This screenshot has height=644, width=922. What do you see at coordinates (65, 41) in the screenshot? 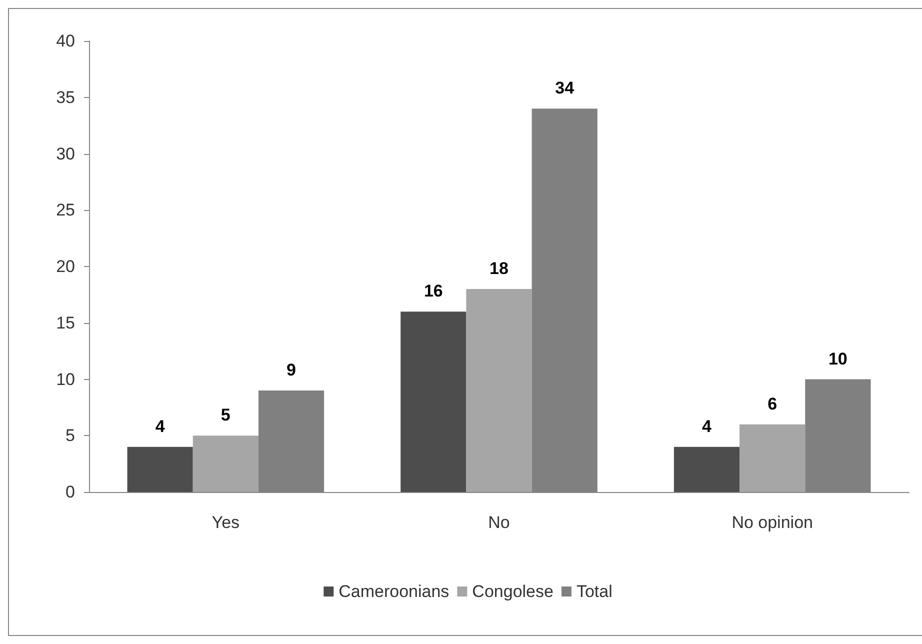
I see `y-tick-label: 40` at bounding box center [65, 41].